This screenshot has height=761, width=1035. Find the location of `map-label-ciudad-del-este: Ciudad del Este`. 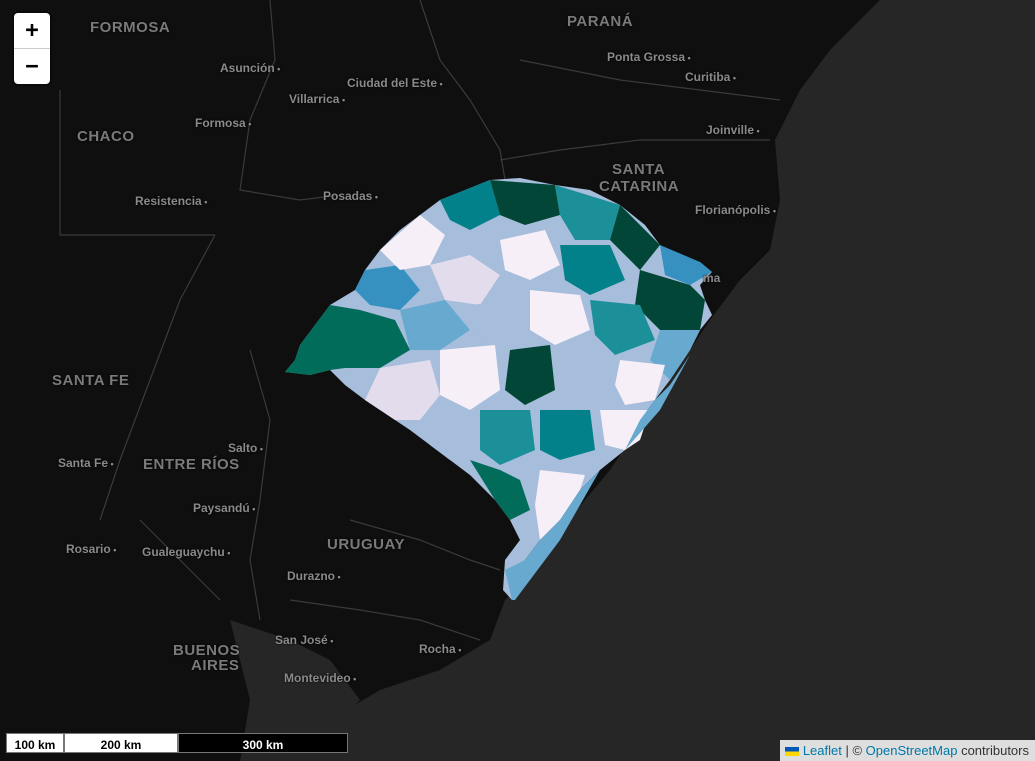

map-label-ciudad-del-este: Ciudad del Este is located at coordinates (395, 83).